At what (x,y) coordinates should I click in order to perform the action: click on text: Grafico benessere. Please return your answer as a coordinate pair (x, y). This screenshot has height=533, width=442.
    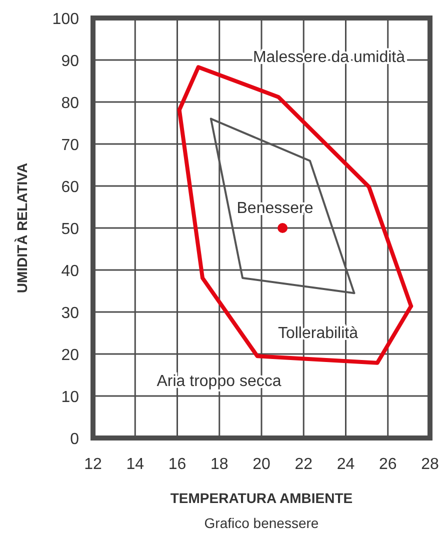
    Looking at the image, I should click on (261, 523).